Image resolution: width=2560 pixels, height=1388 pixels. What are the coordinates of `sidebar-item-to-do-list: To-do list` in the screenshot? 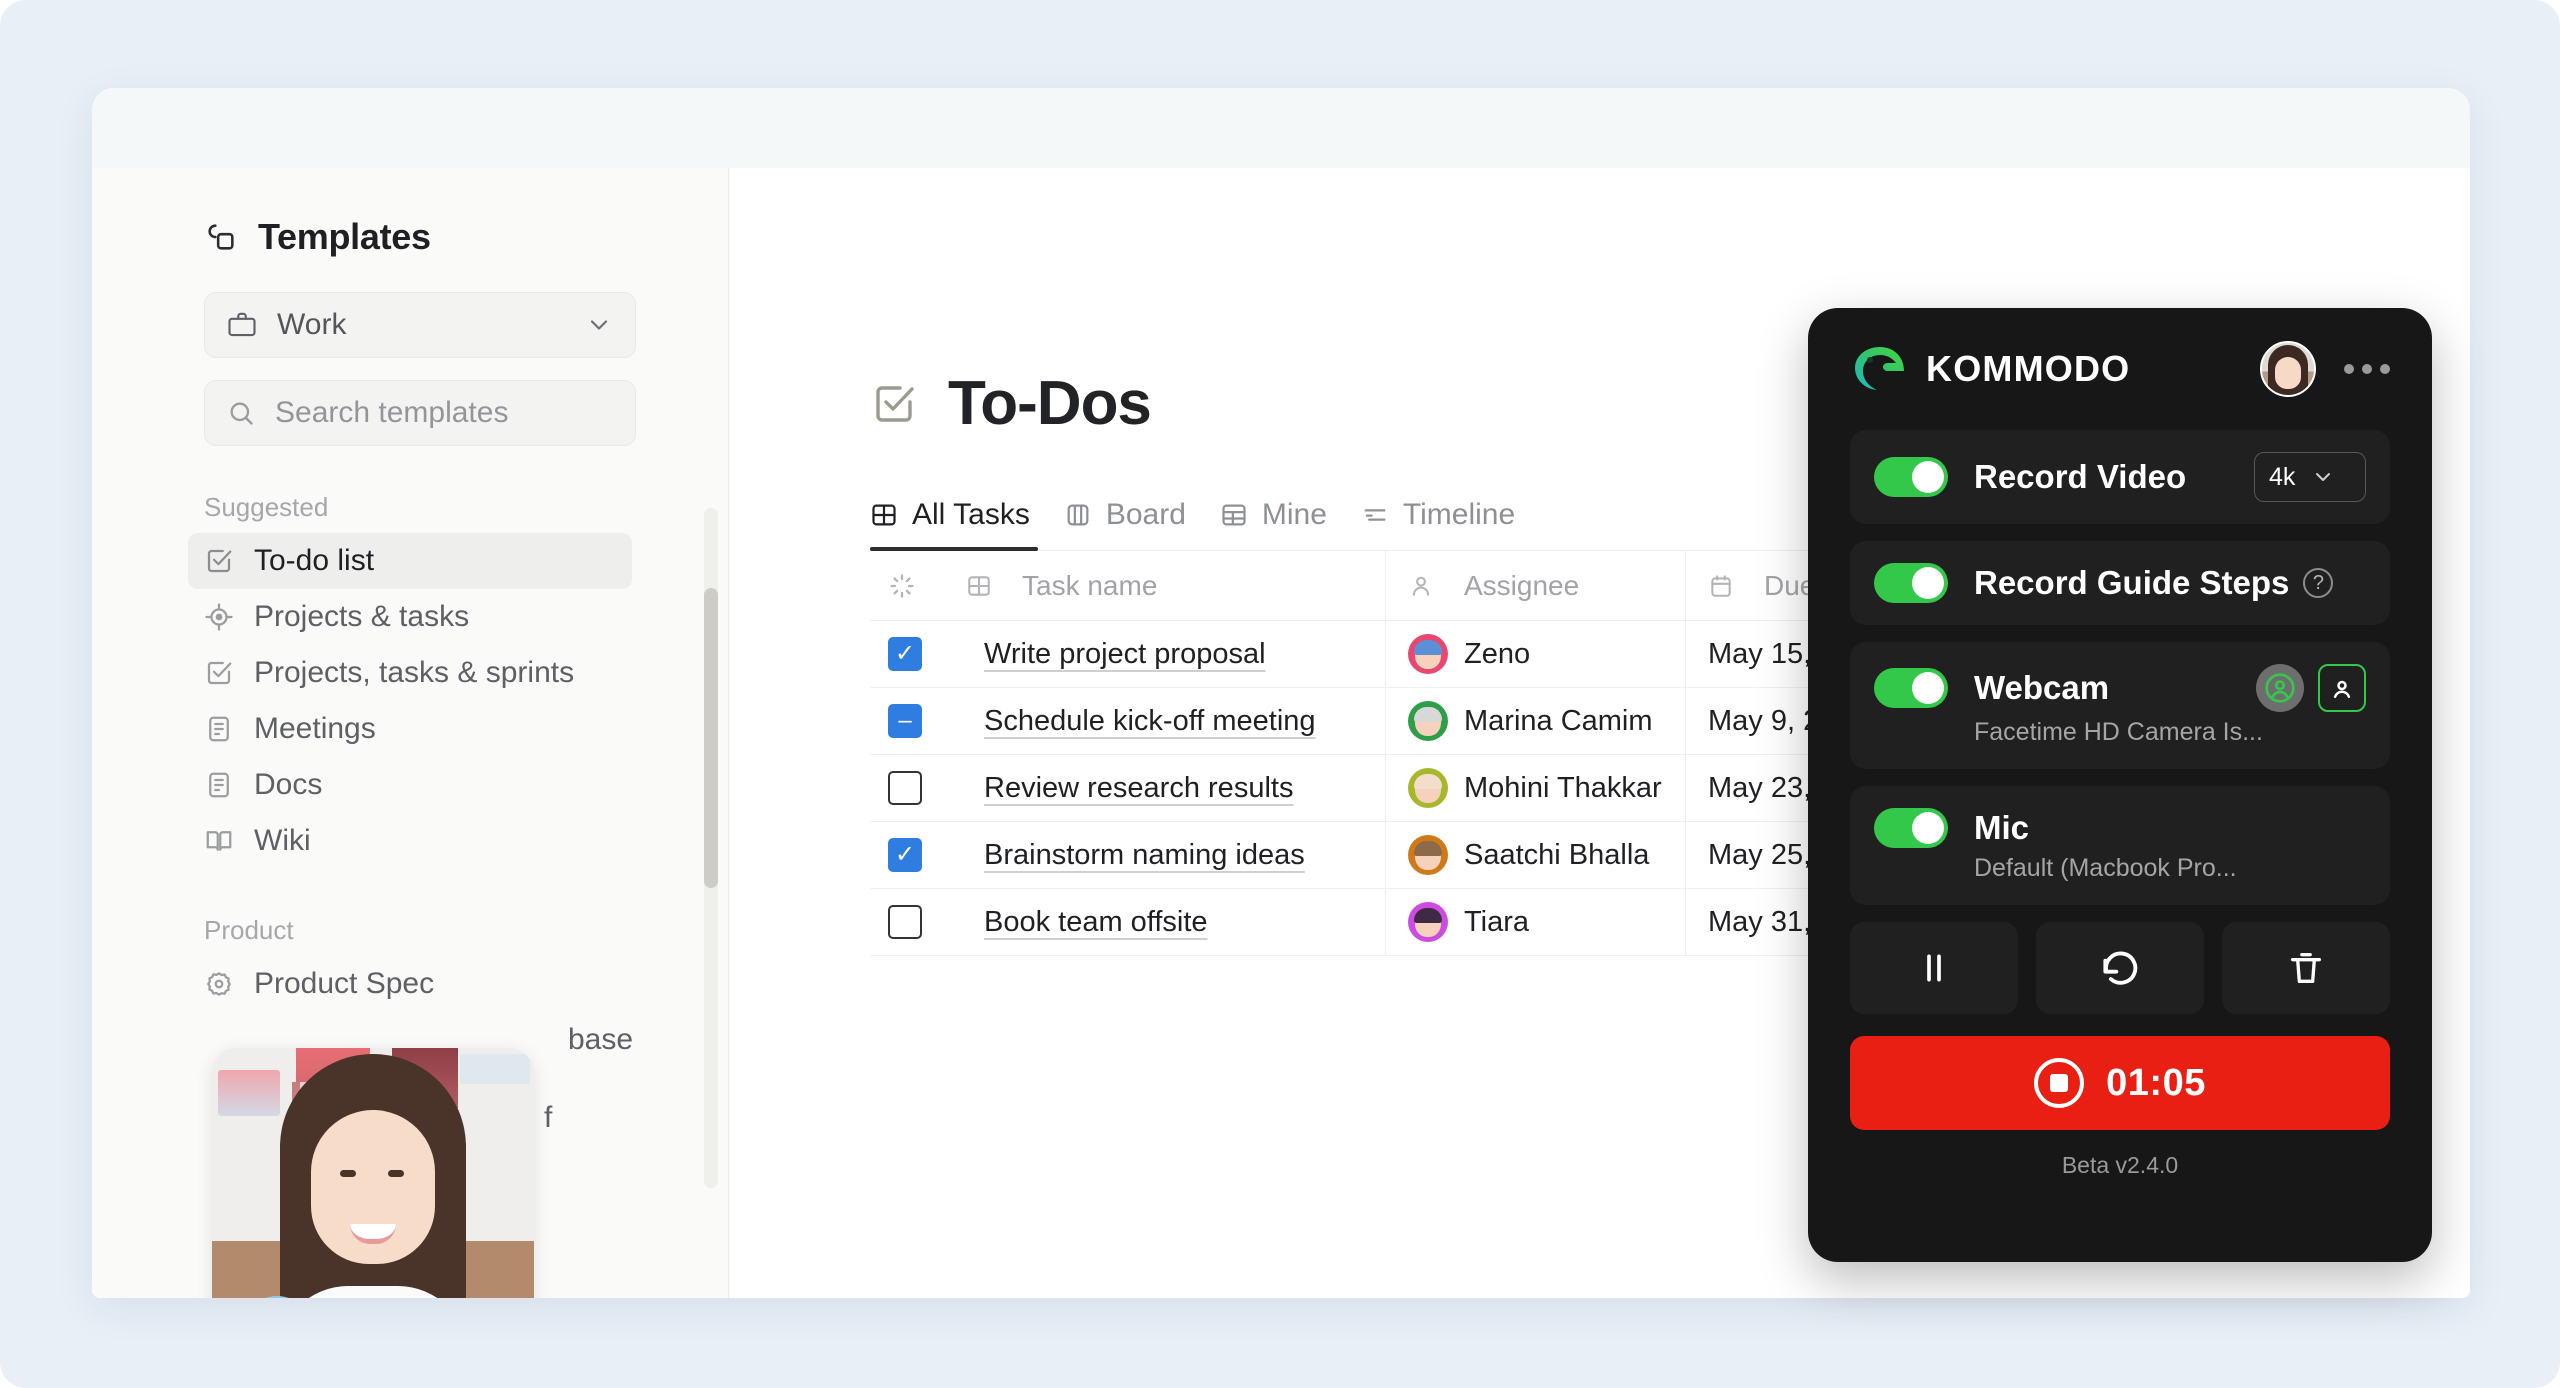 It's located at (410, 561).